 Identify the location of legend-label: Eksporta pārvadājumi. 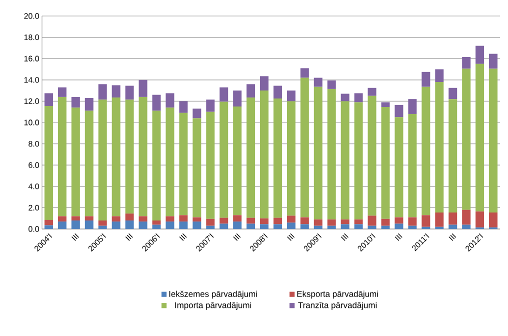
(337, 294).